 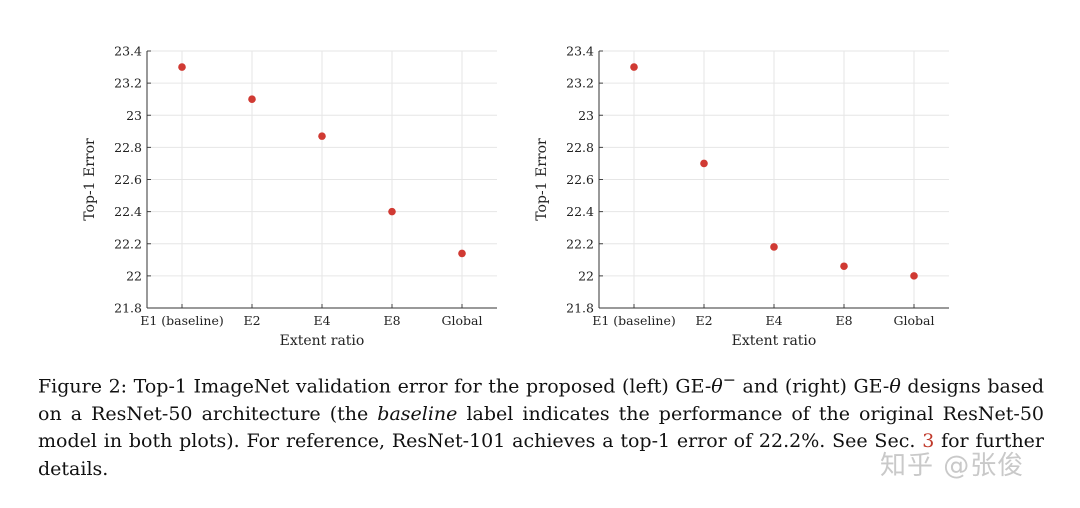 What do you see at coordinates (717, 386) in the screenshot?
I see `caption-theta-minus: θ` at bounding box center [717, 386].